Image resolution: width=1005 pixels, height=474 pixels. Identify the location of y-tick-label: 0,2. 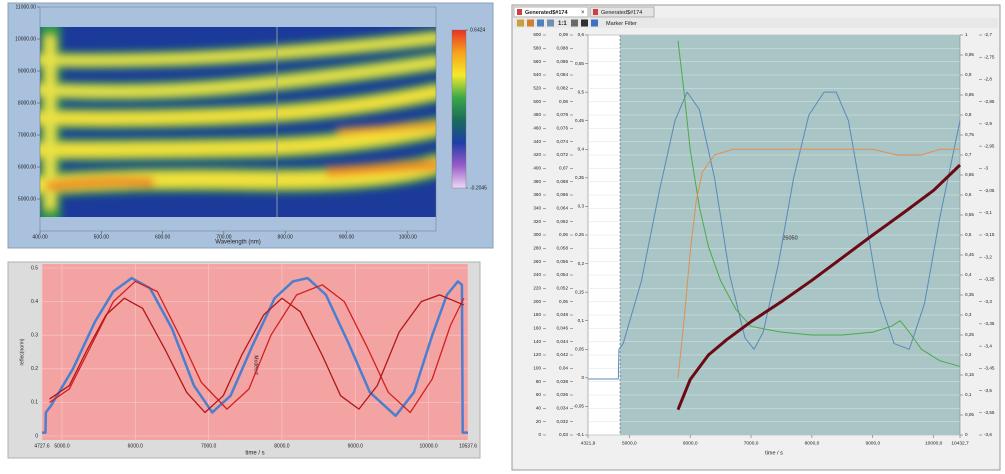
(968, 354).